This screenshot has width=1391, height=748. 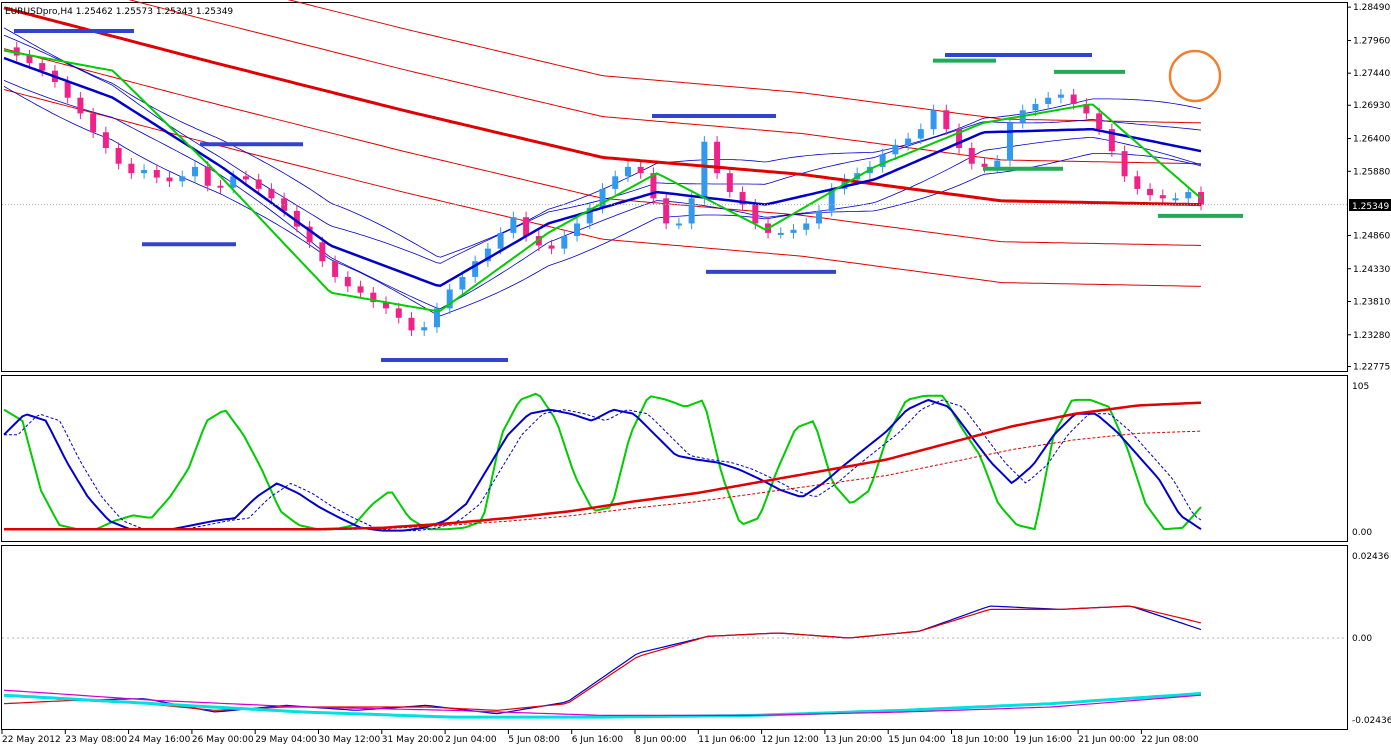 What do you see at coordinates (916, 740) in the screenshot?
I see `time-tick-label: 15 Jun 04:00` at bounding box center [916, 740].